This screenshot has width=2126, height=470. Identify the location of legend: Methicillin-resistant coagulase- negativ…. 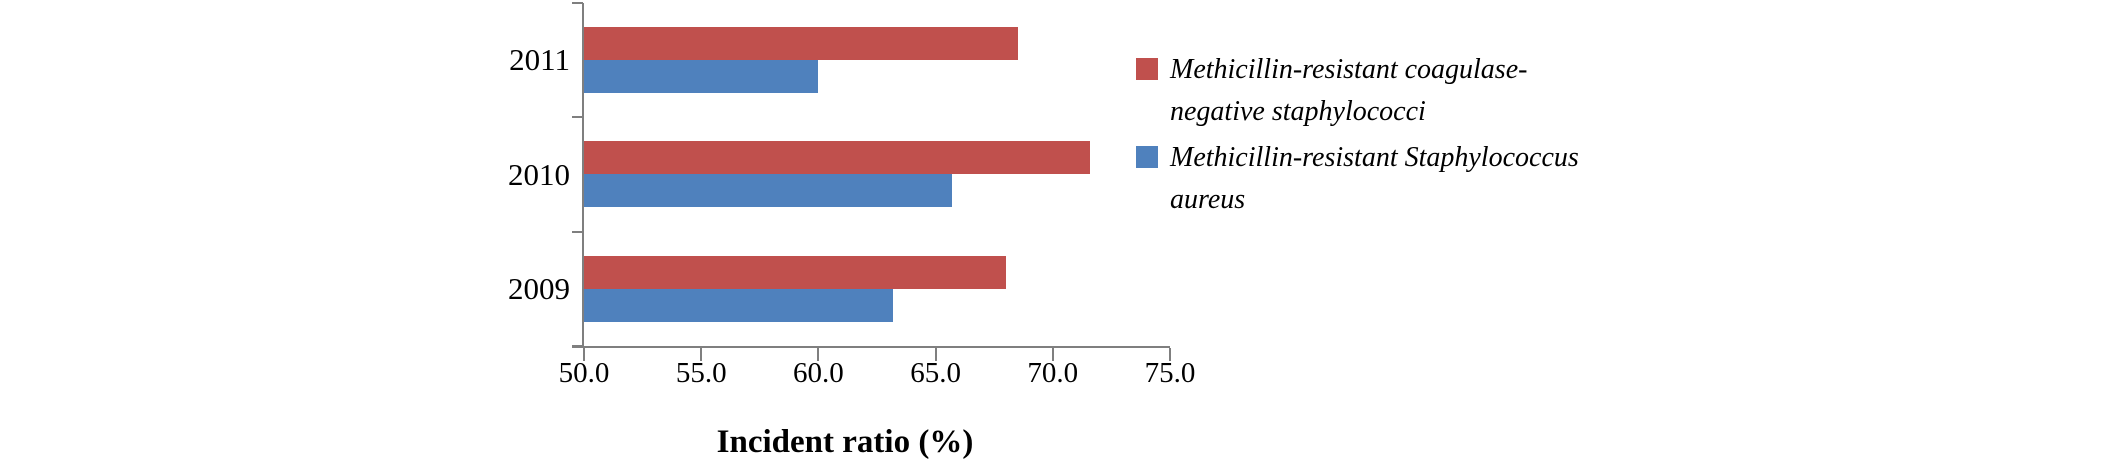
(1357, 137).